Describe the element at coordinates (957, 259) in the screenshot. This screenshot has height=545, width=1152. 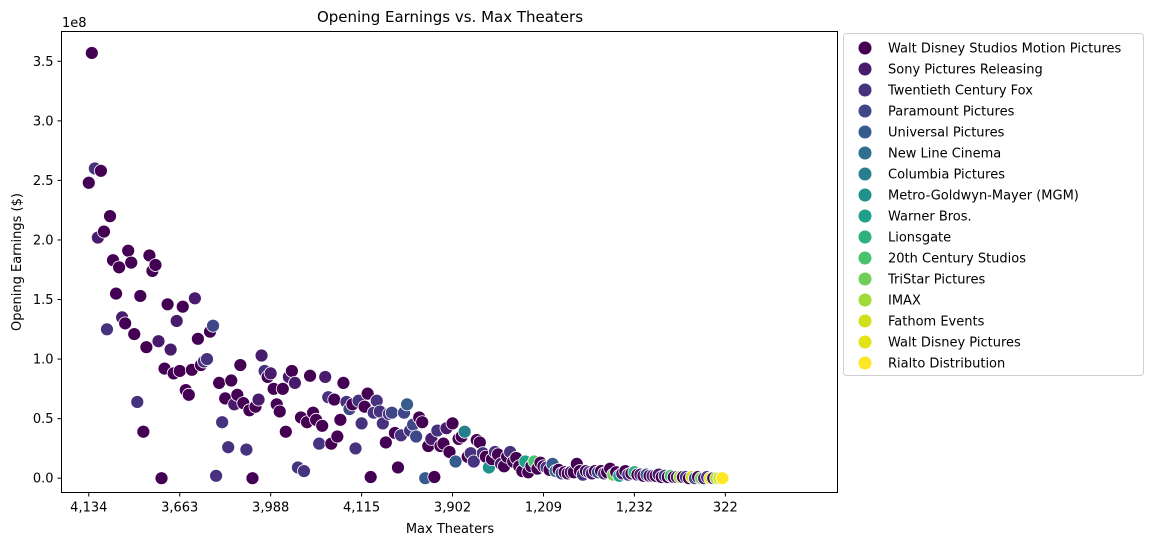
I see `legend-label: 20th Century Studios` at that location.